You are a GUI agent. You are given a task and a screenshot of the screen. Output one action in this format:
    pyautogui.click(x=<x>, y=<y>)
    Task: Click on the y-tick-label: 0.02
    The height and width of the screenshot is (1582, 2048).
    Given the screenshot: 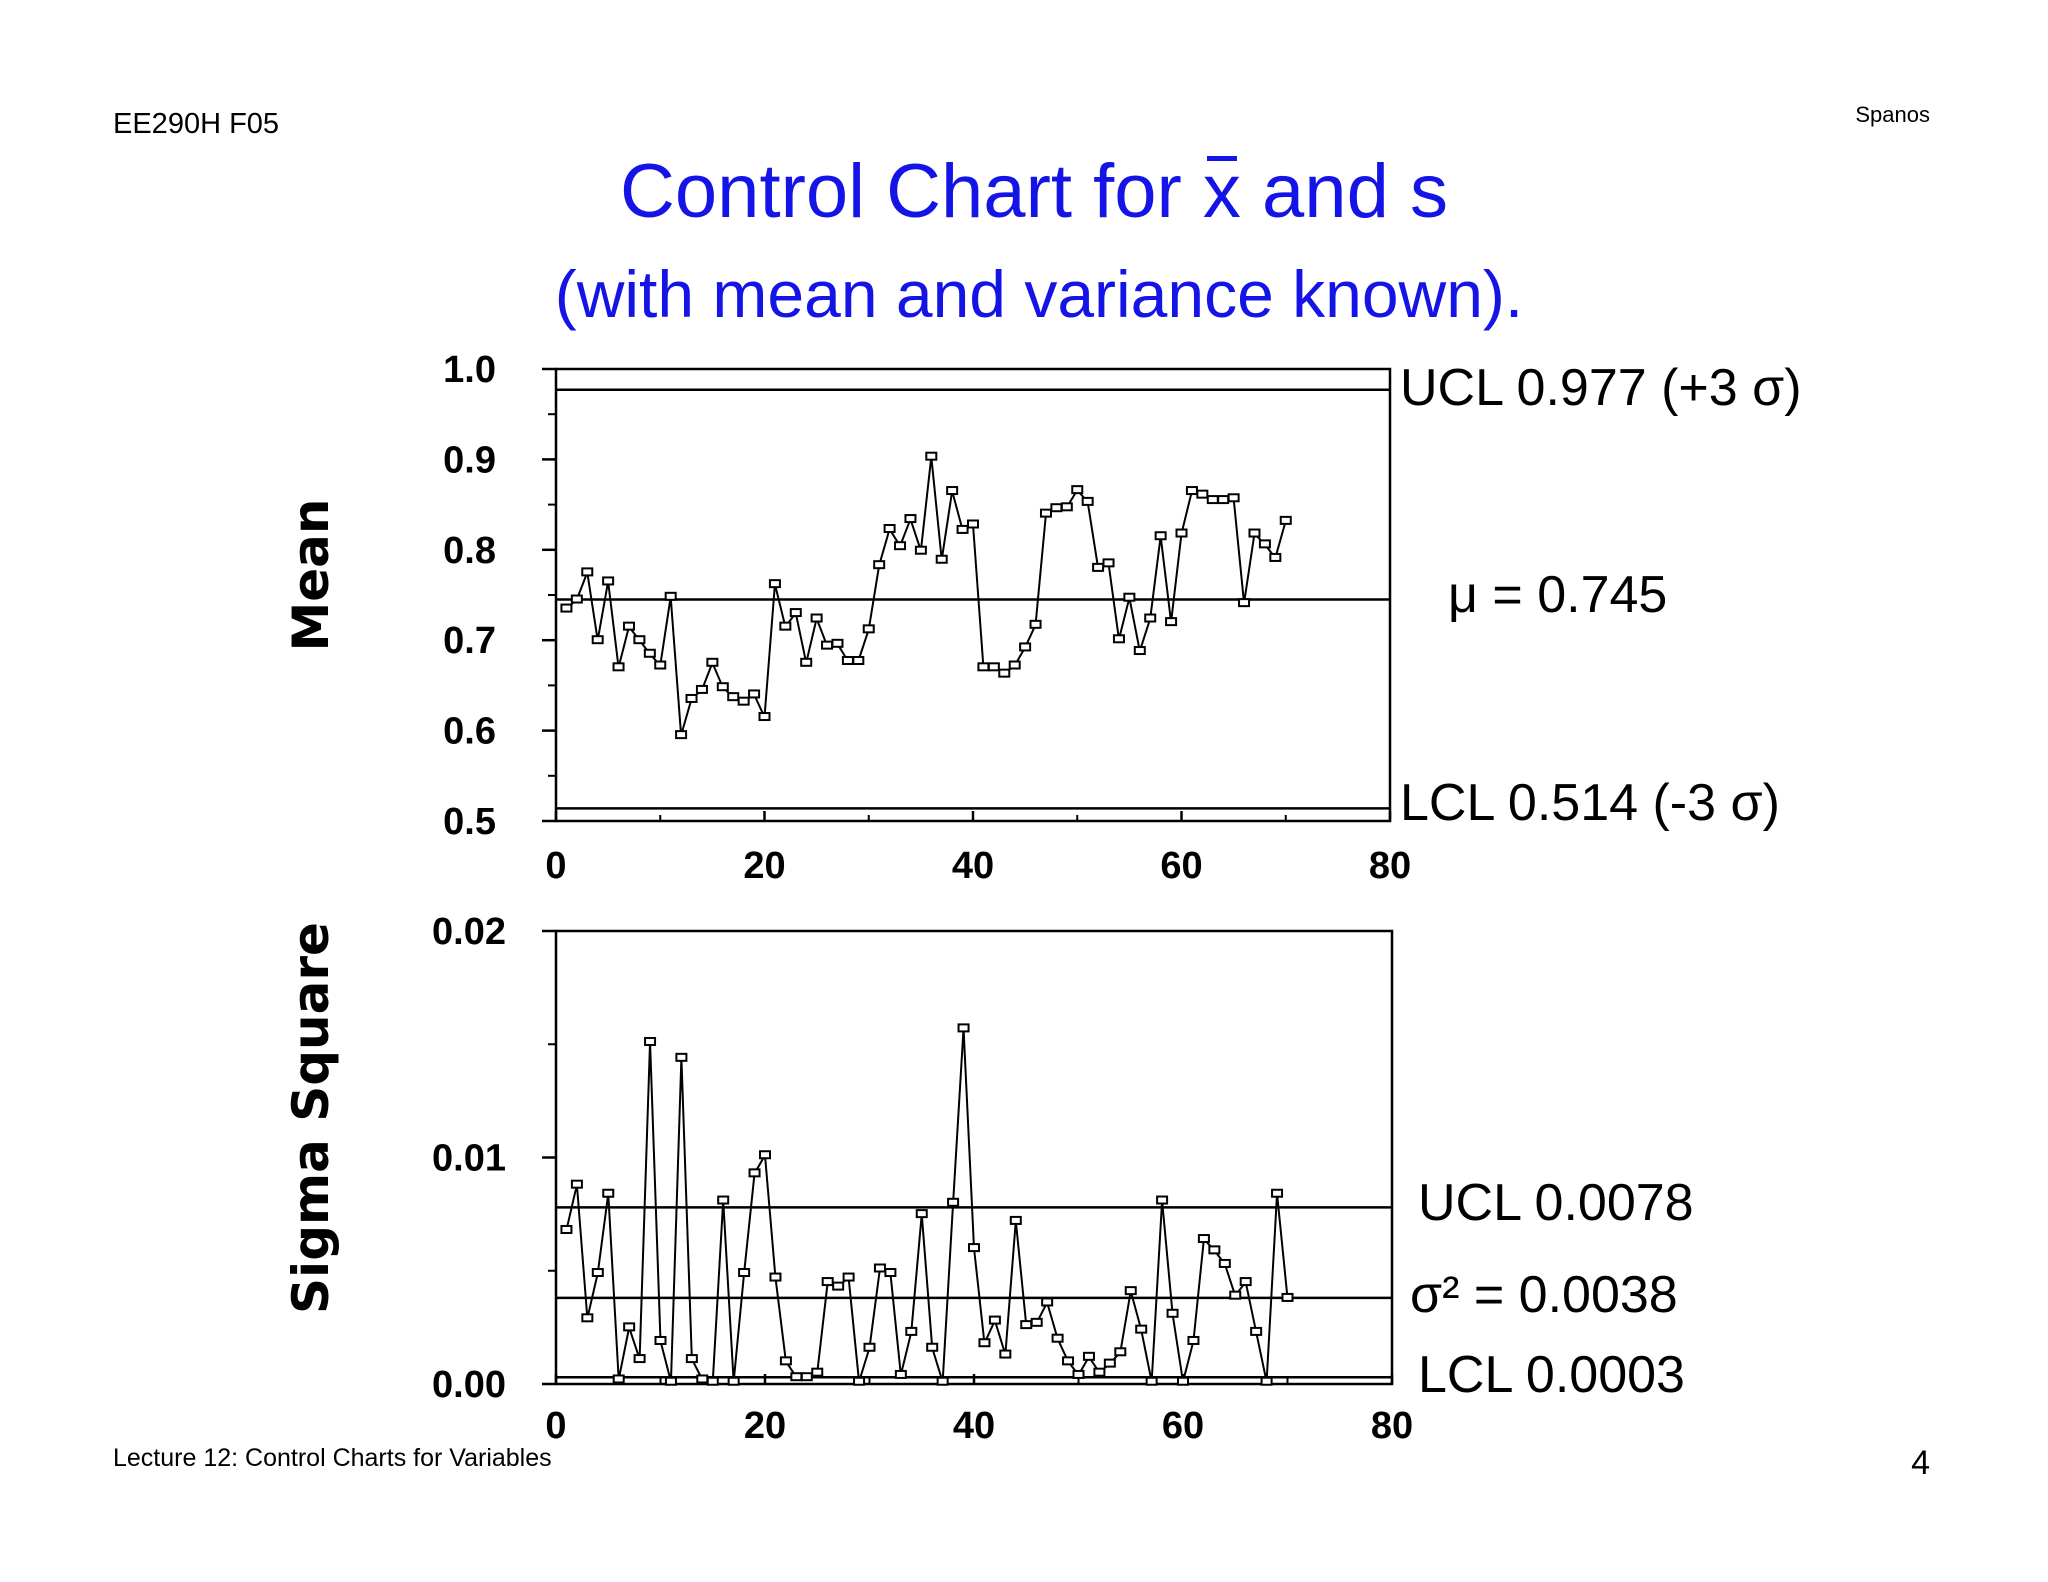 What is the action you would take?
    pyautogui.click(x=469, y=932)
    